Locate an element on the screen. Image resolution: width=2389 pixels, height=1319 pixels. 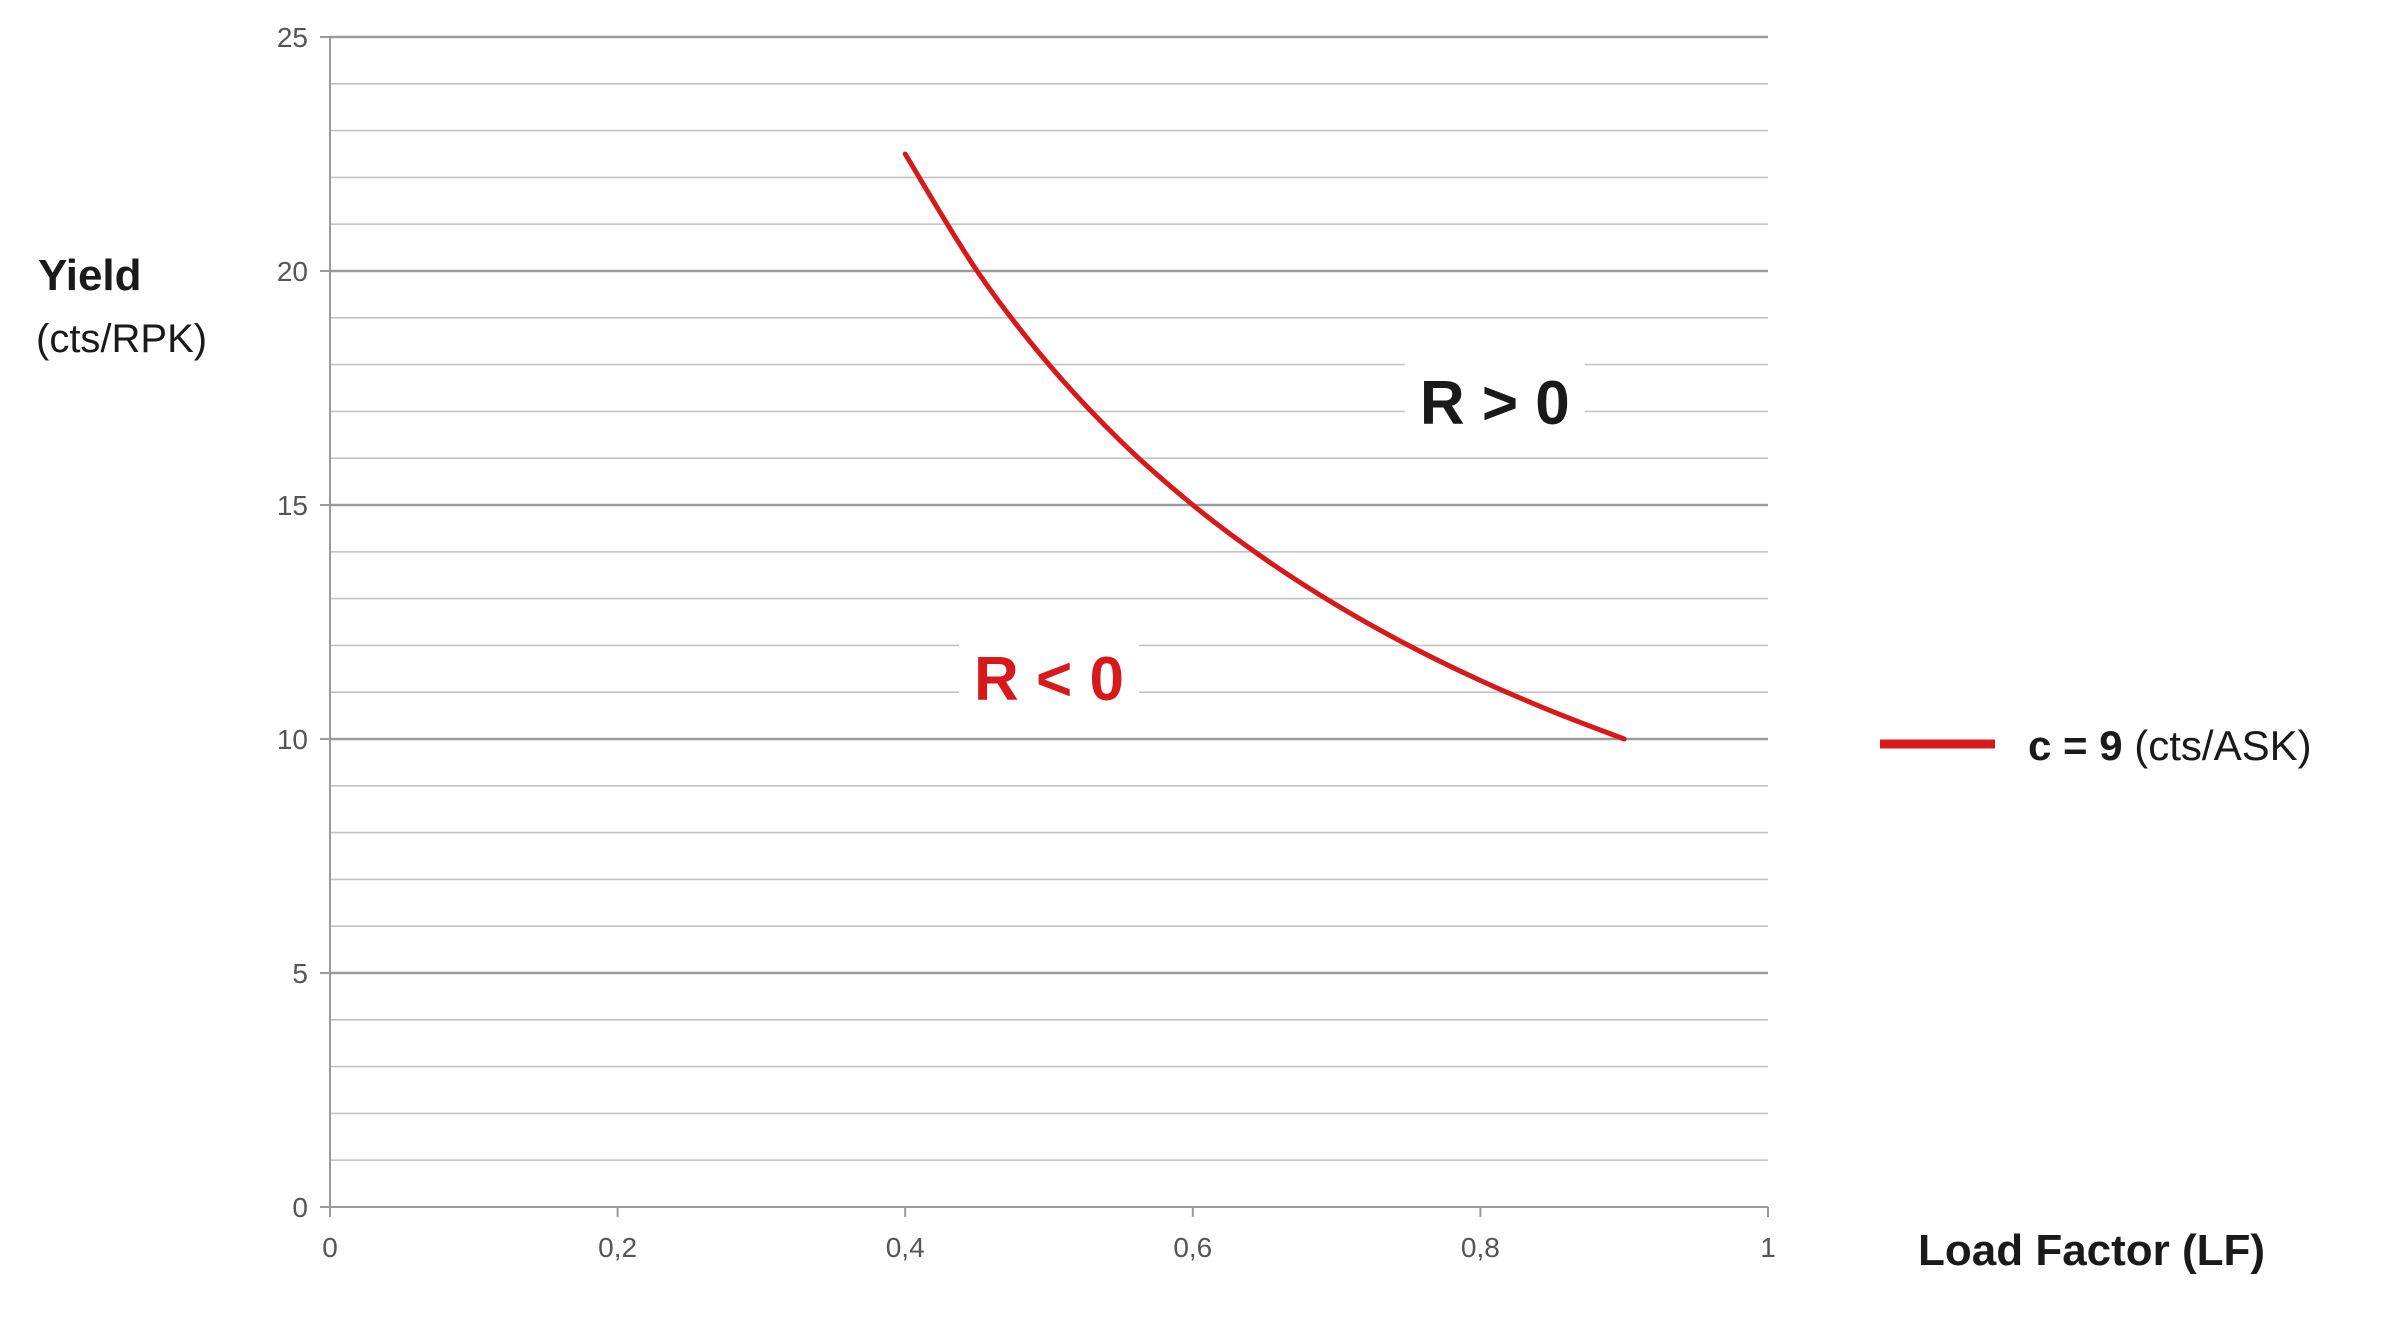
y-tick-label: 20 is located at coordinates (292, 271).